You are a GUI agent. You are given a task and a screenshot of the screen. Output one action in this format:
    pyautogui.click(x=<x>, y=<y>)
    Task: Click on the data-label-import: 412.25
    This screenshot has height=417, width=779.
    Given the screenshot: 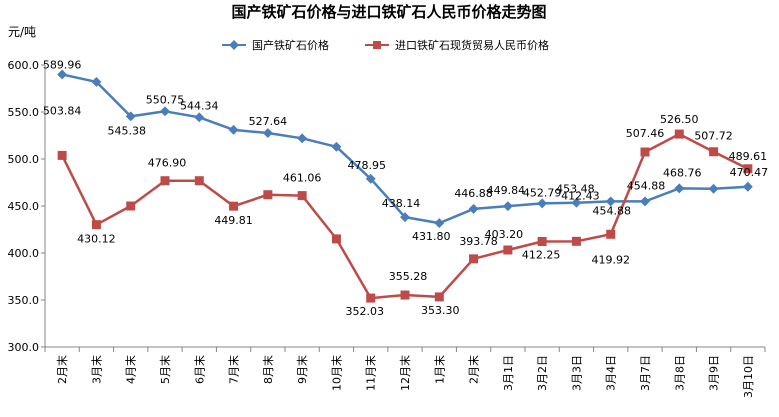 What is the action you would take?
    pyautogui.click(x=541, y=254)
    